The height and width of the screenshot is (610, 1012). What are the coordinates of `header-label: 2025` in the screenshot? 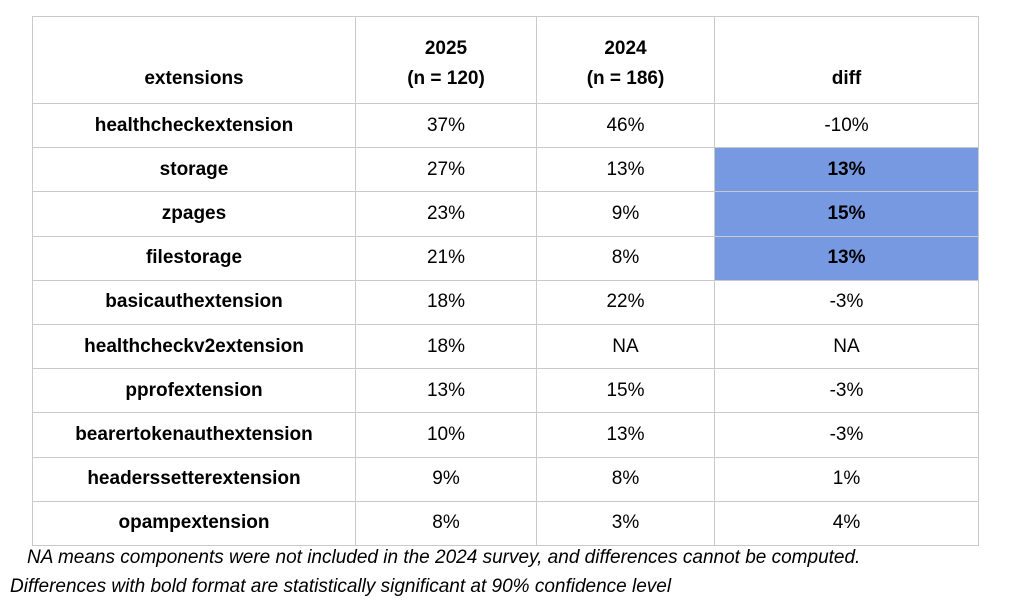 It's located at (446, 48).